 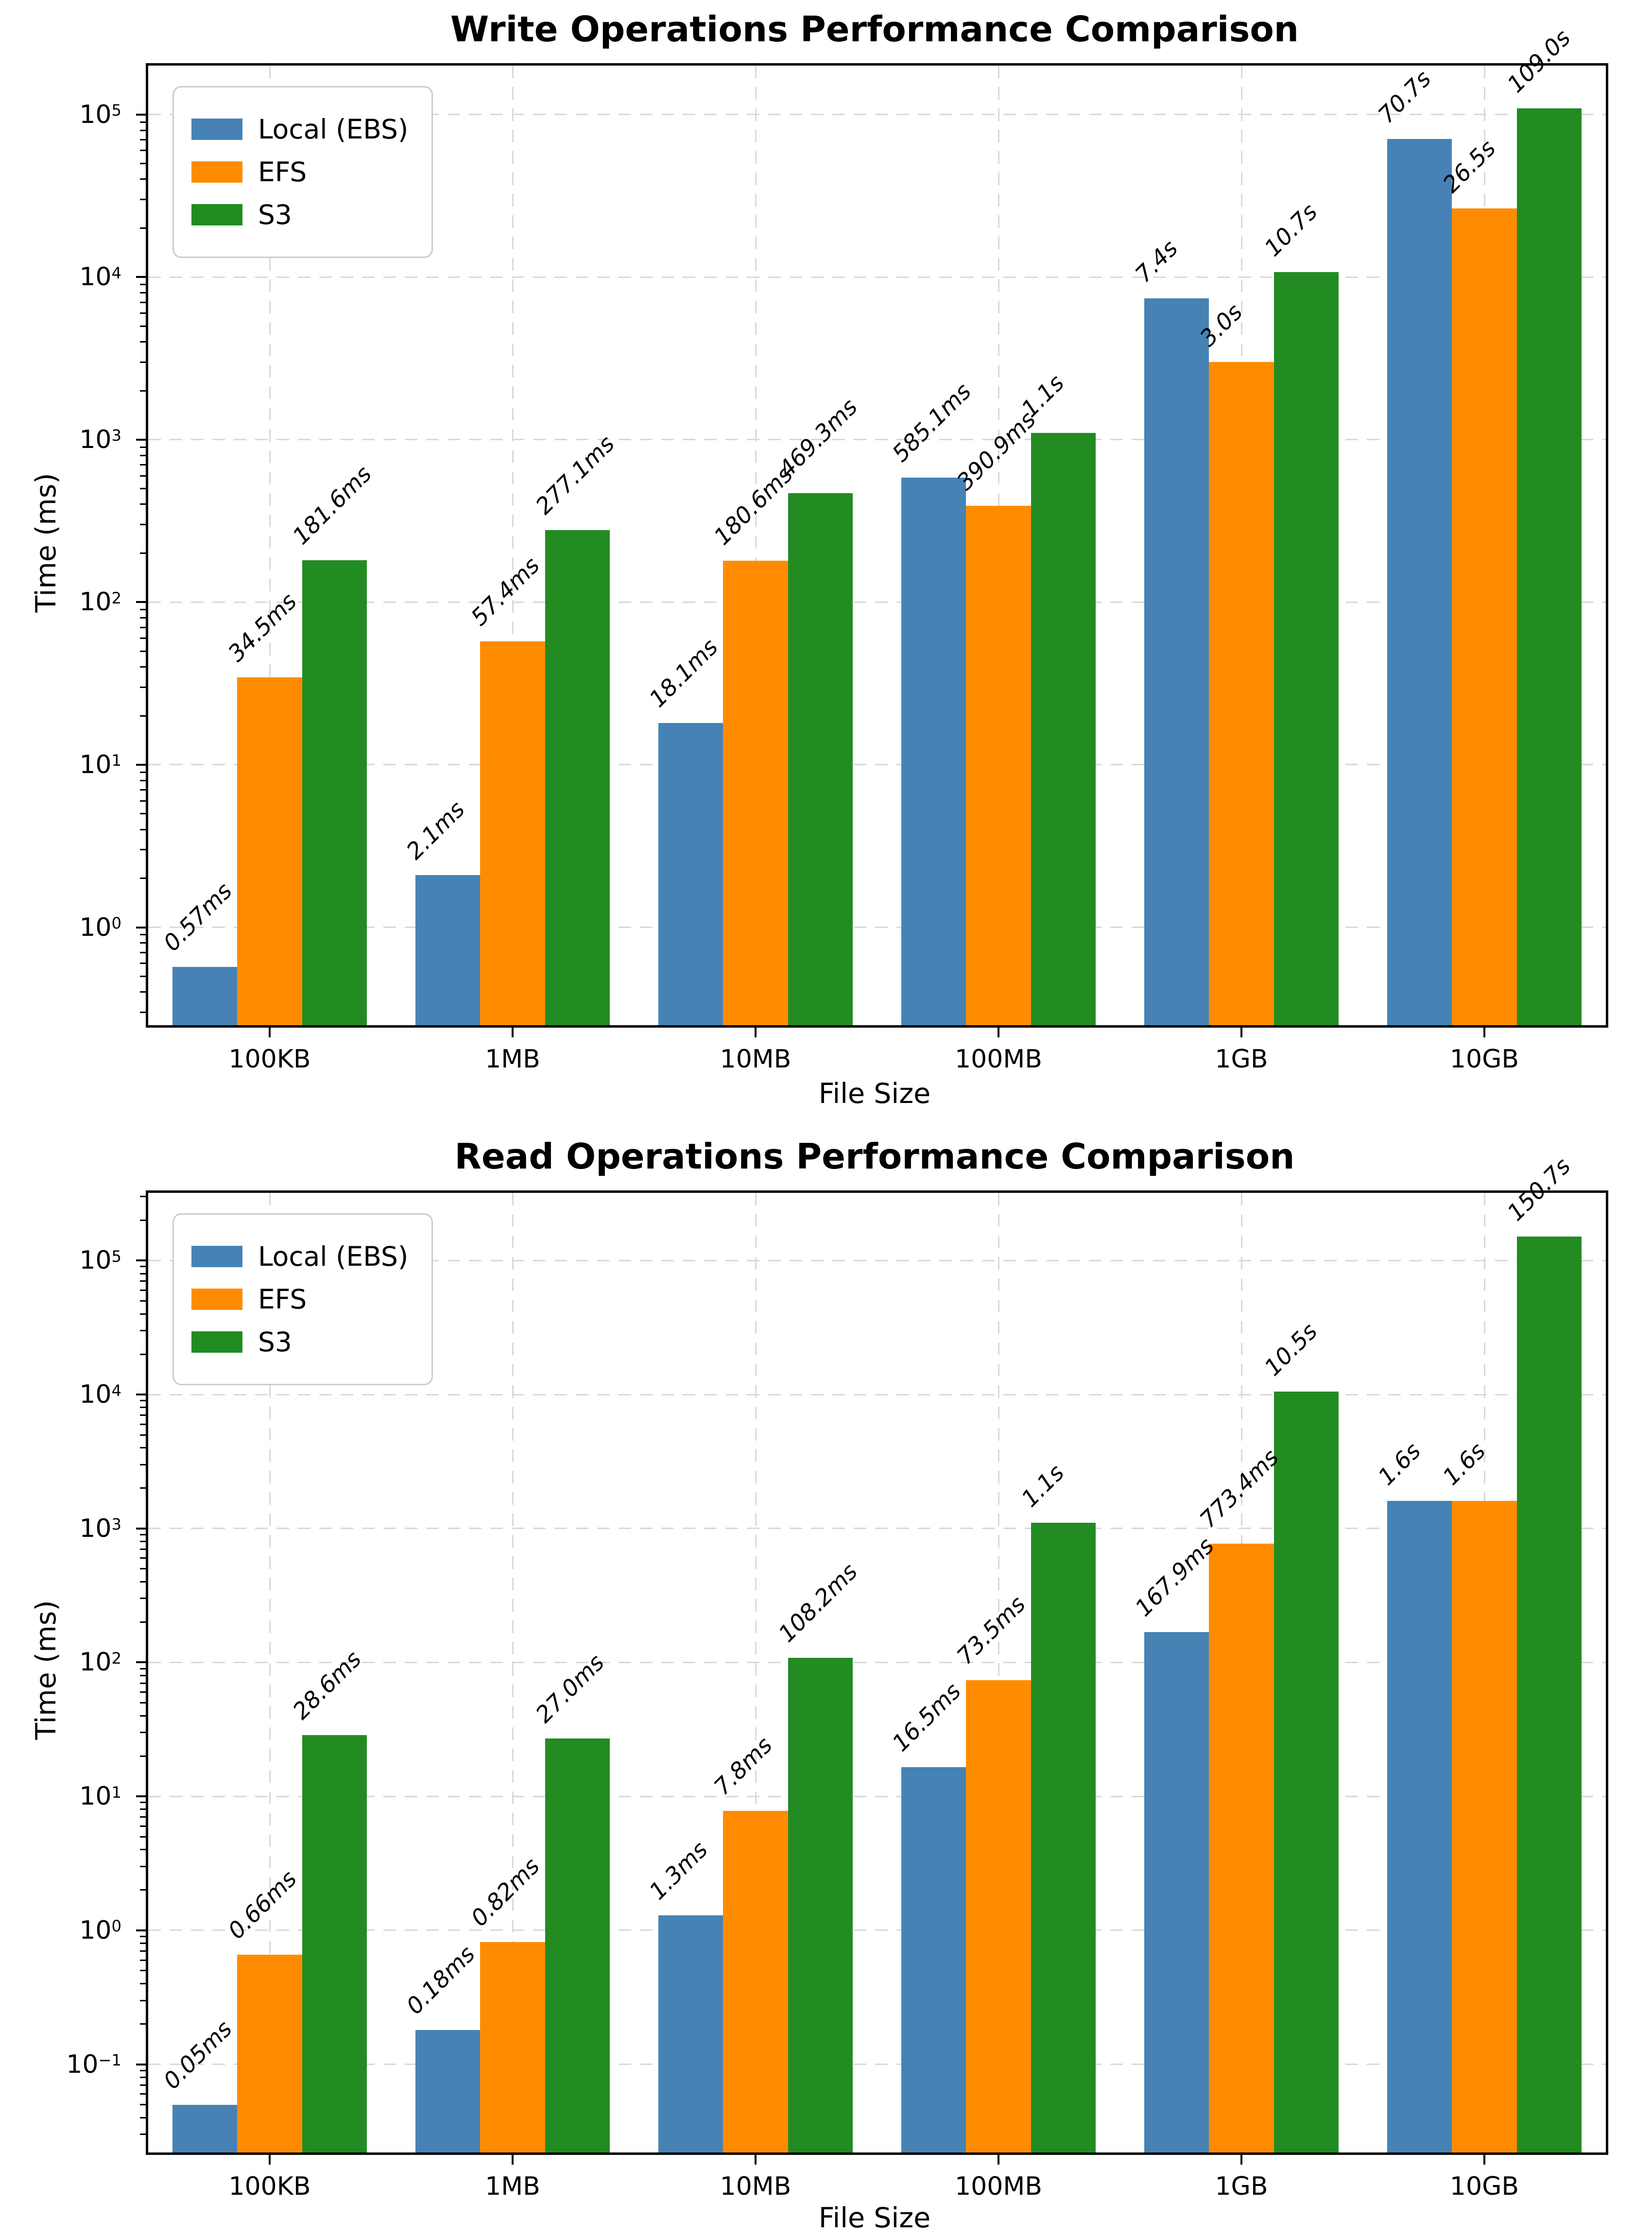 I want to click on legend-swatch-Local (EBS), so click(x=217, y=129).